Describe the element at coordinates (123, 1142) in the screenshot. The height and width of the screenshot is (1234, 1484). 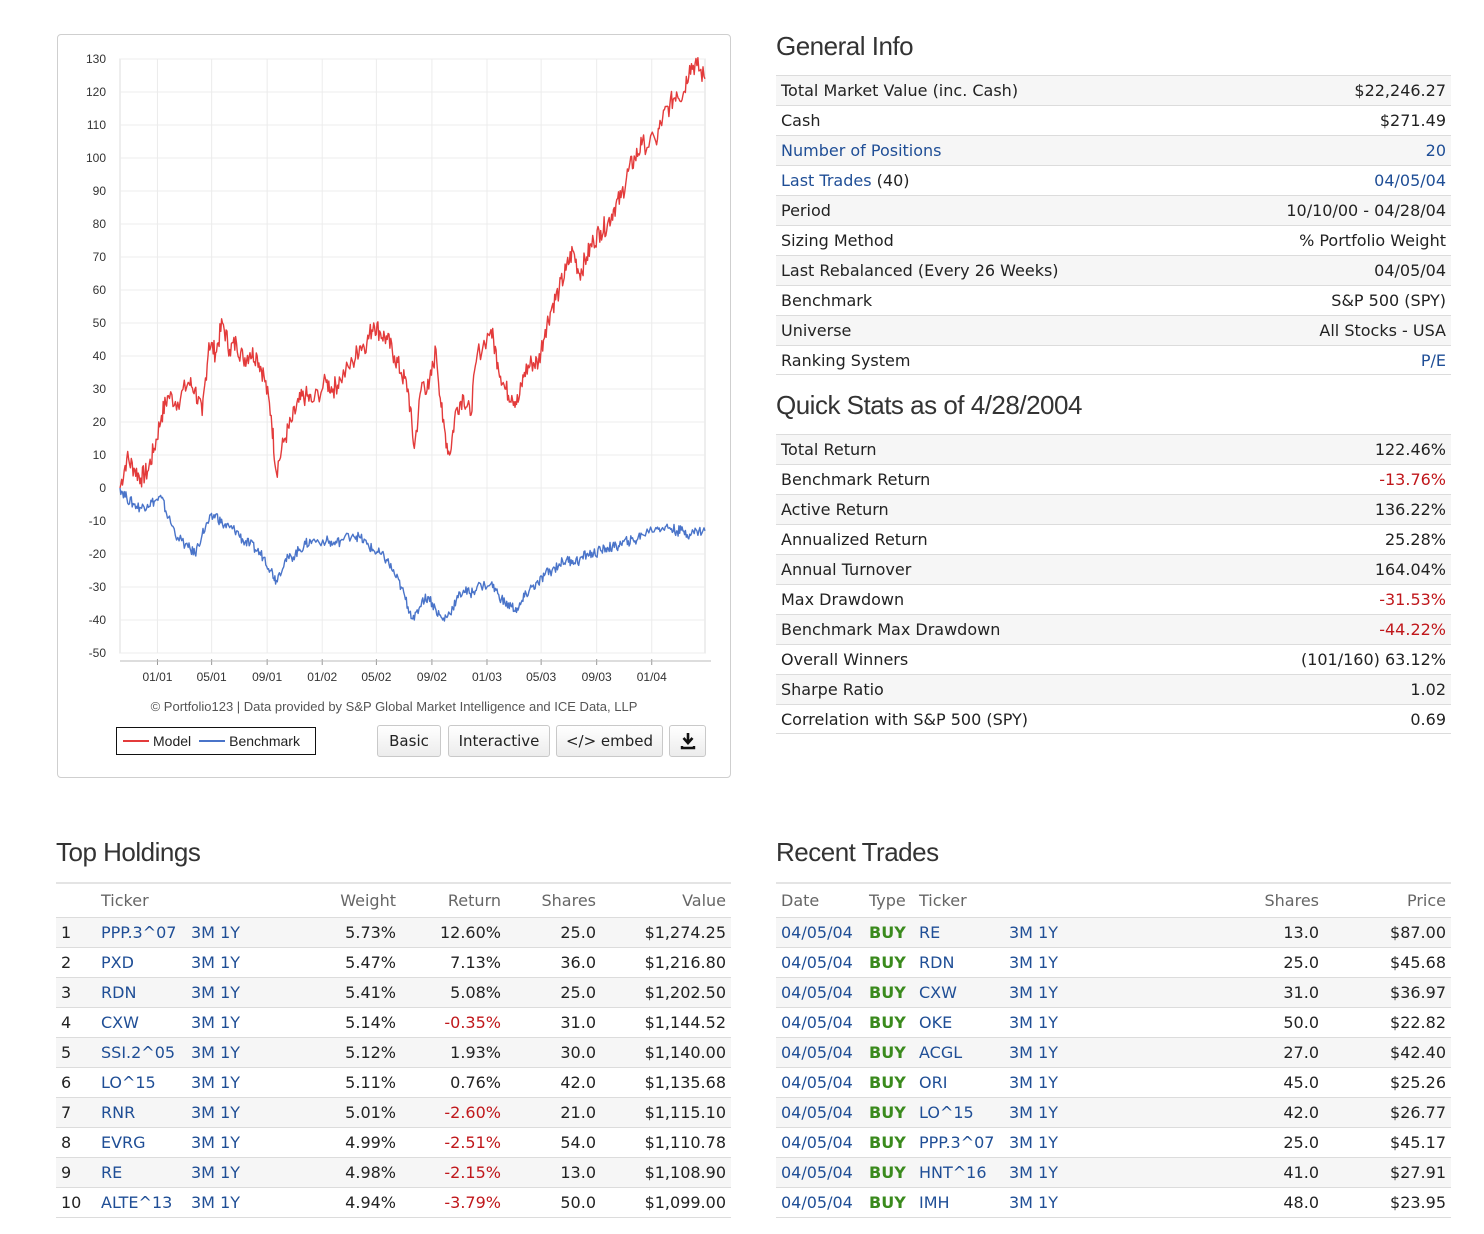
I see `holding-ticker-link: EVRG` at that location.